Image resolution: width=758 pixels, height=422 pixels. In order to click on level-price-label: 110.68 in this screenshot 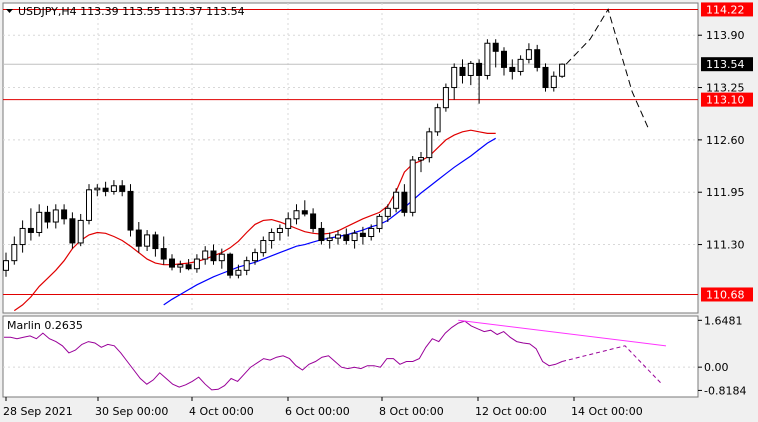, I will do `click(727, 294)`.